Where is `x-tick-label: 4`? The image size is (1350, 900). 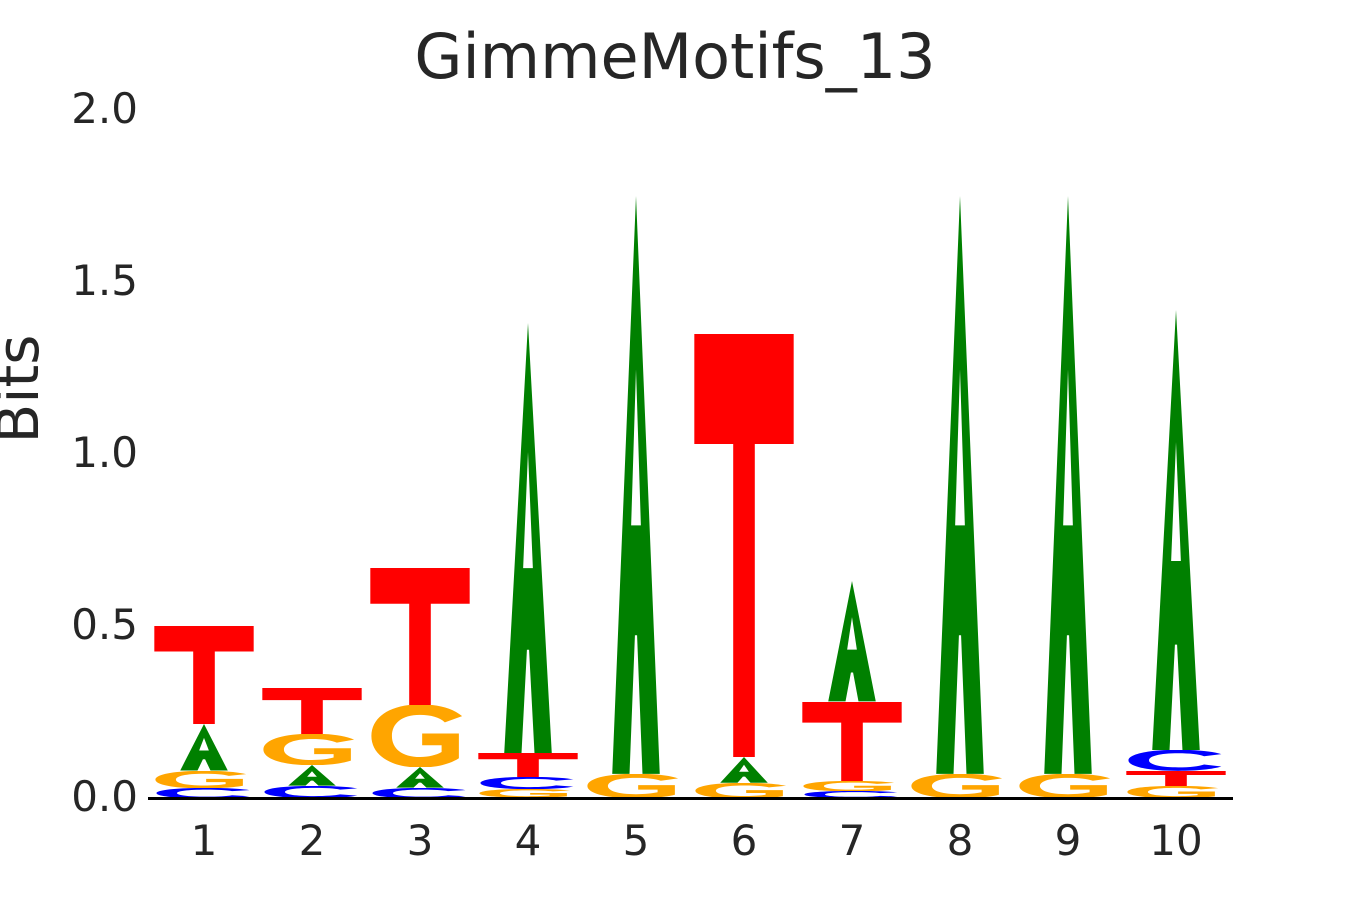
x-tick-label: 4 is located at coordinates (528, 840).